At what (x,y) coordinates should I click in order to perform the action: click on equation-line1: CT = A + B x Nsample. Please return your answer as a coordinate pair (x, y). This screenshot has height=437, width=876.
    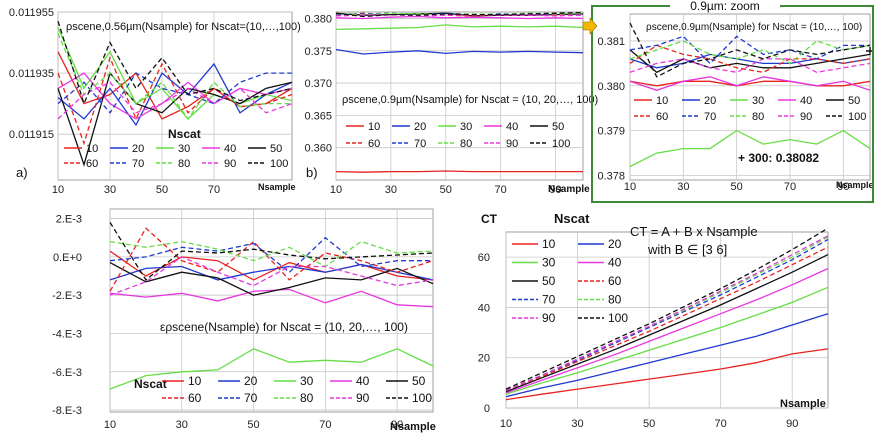
    Looking at the image, I should click on (694, 231).